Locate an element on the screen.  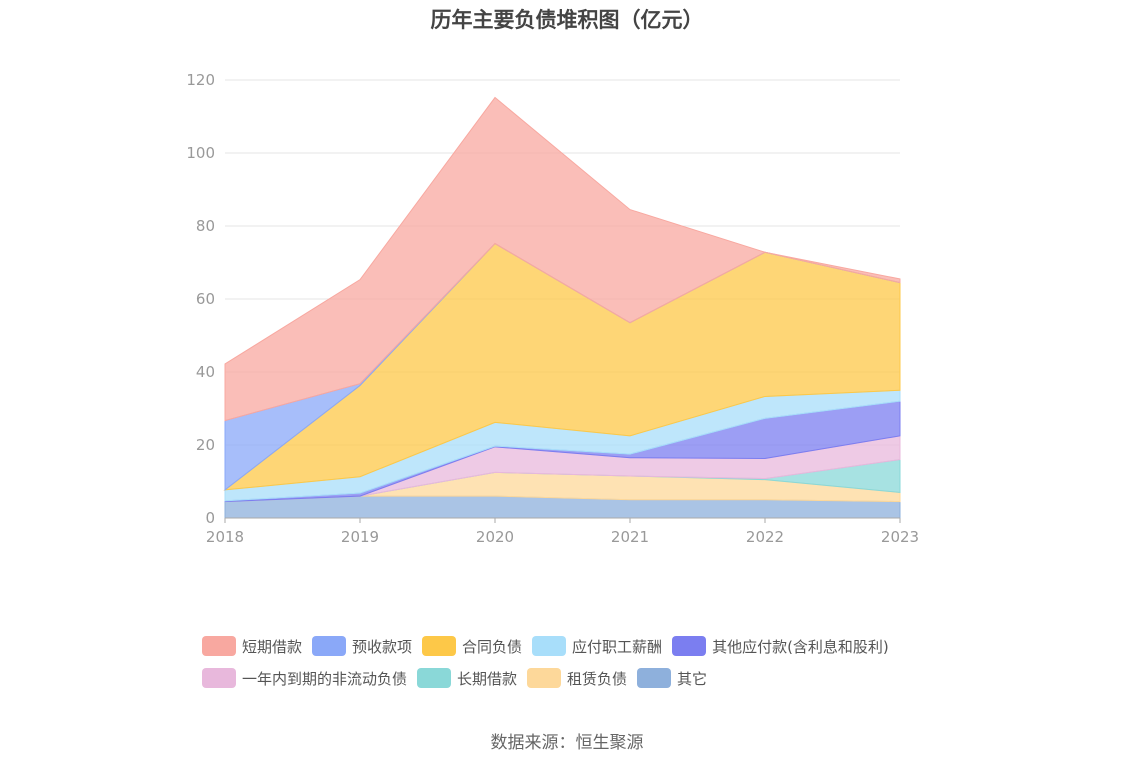
legend-label: 租赁负债 is located at coordinates (597, 678).